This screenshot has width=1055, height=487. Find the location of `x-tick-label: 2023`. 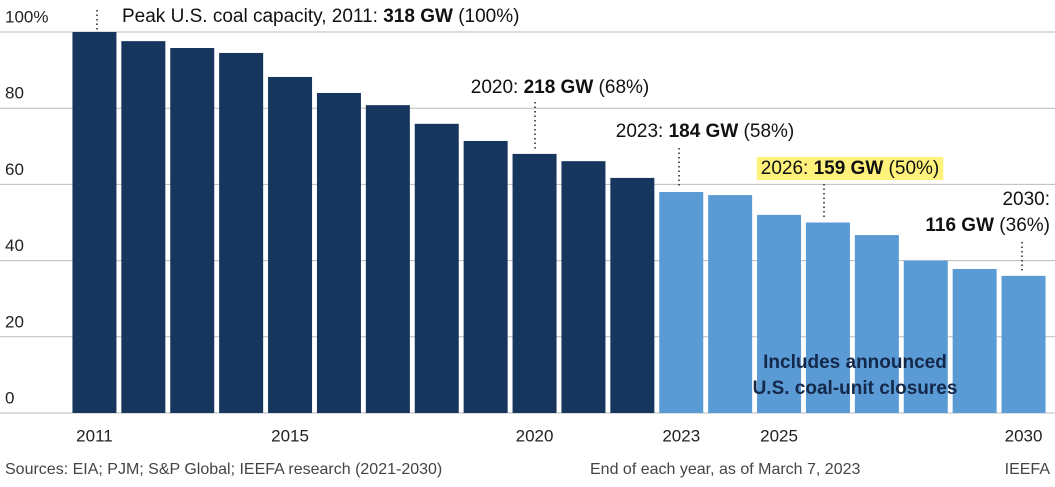

x-tick-label: 2023 is located at coordinates (681, 435).